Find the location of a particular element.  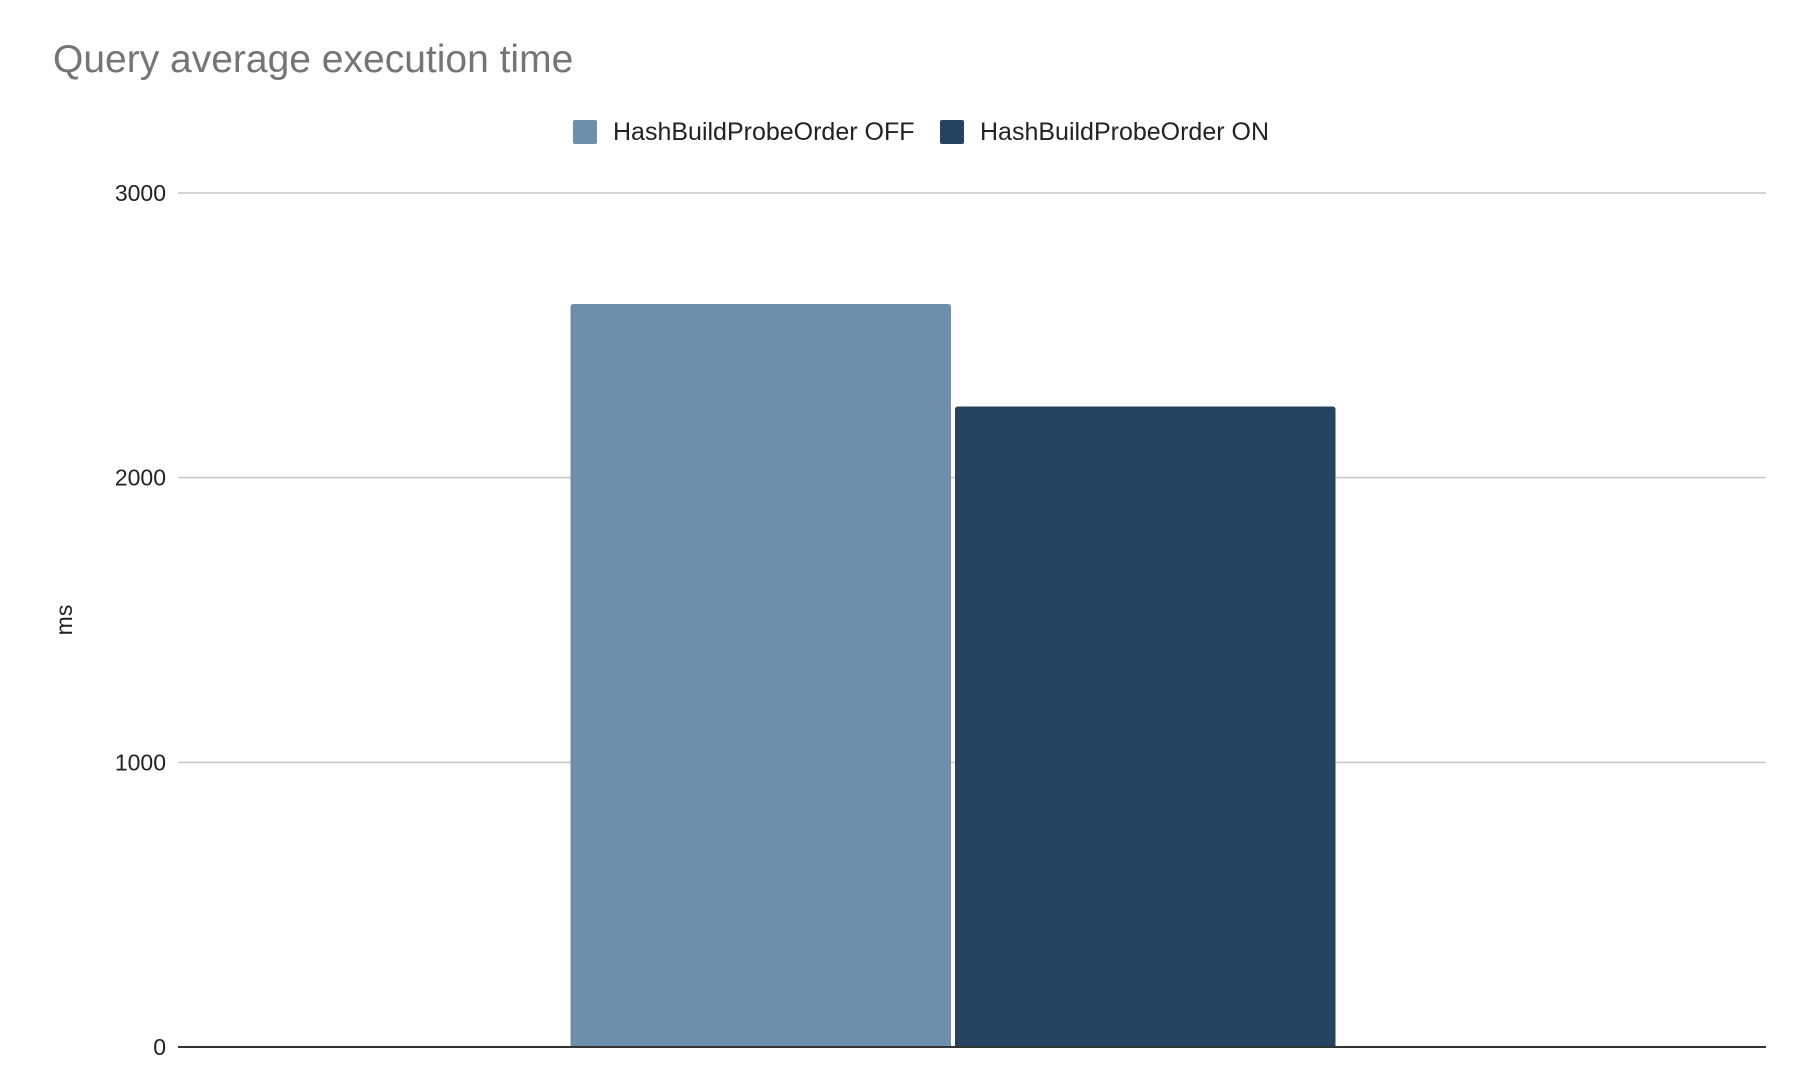

legend-item: HashBuildProbeOrder ON is located at coordinates (1104, 132).